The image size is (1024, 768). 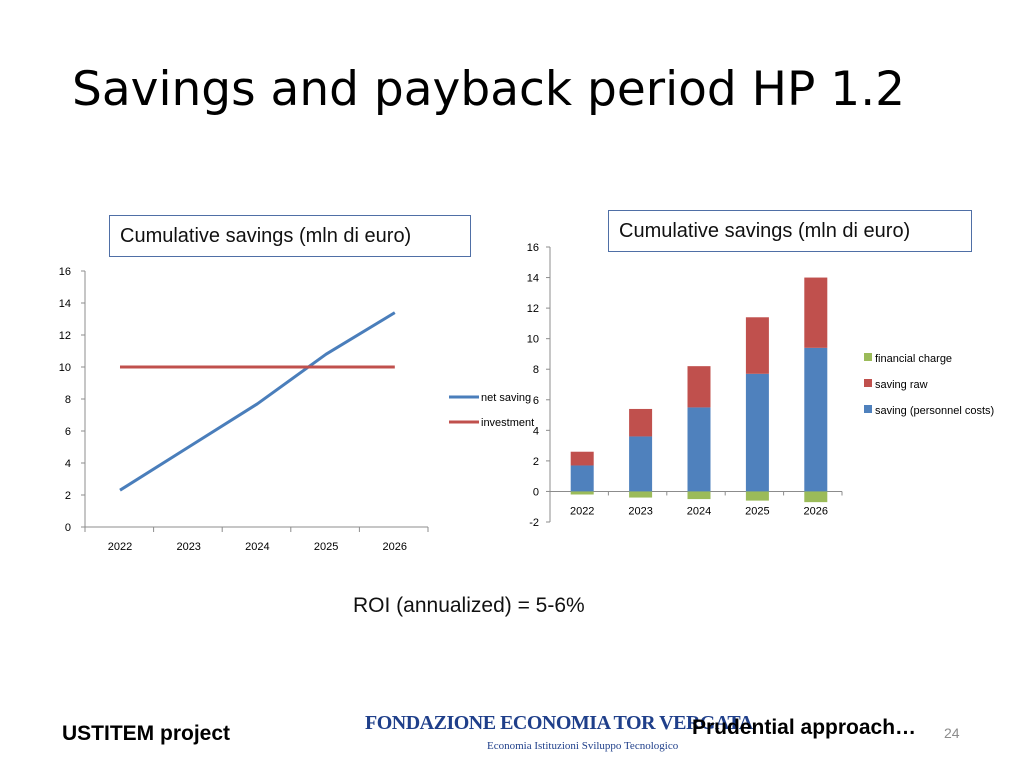 I want to click on line-chart-title: Cumulative savings (mln di euro), so click(x=290, y=236).